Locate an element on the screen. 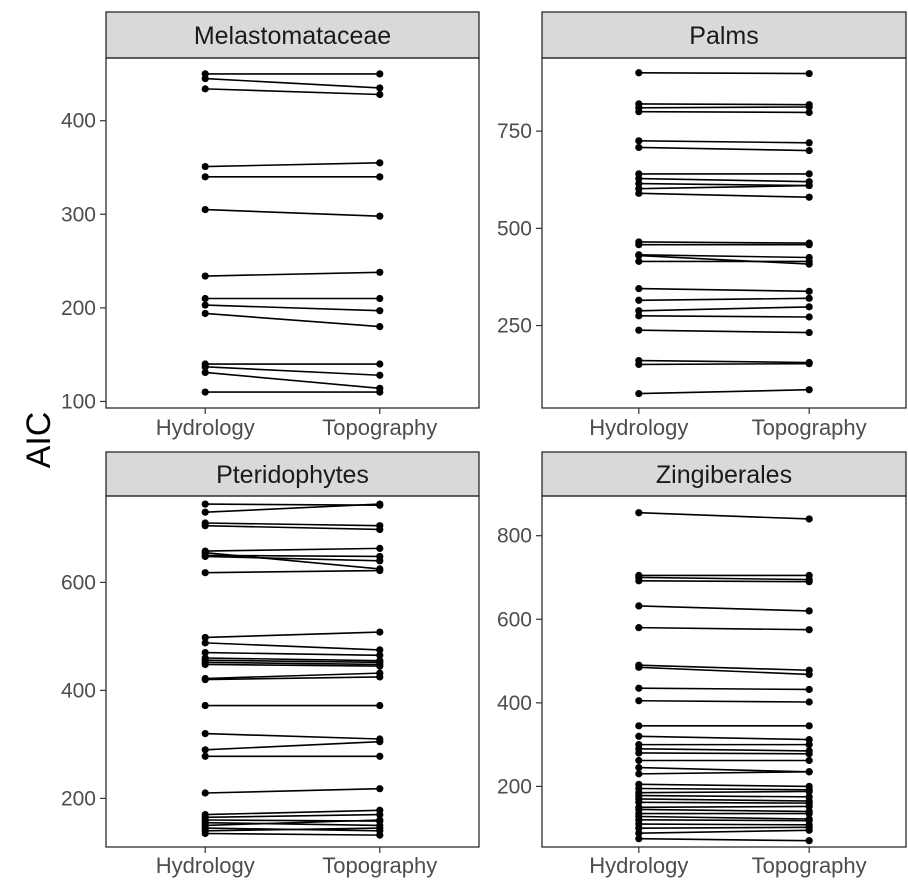 The height and width of the screenshot is (884, 908). x-tick-label: Hydrology is located at coordinates (638, 865).